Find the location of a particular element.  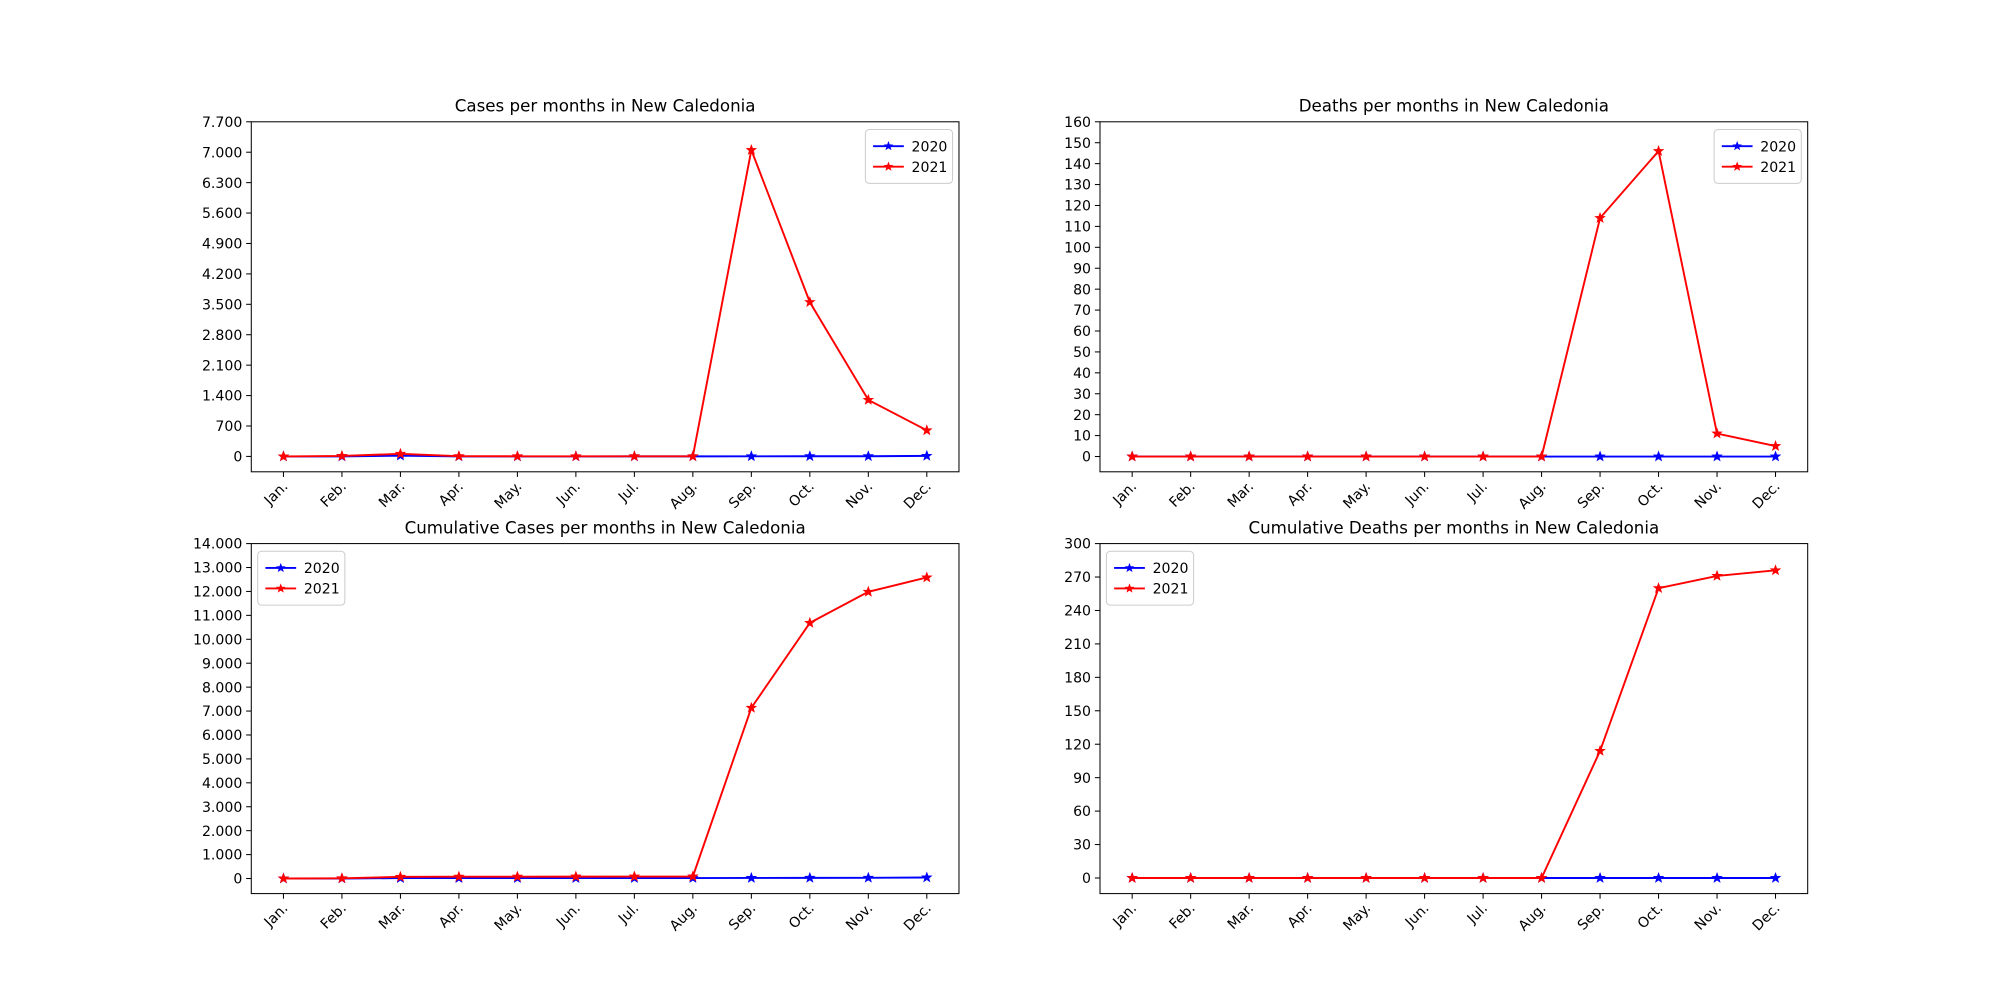

y-tick-label: 150 is located at coordinates (1077, 712).